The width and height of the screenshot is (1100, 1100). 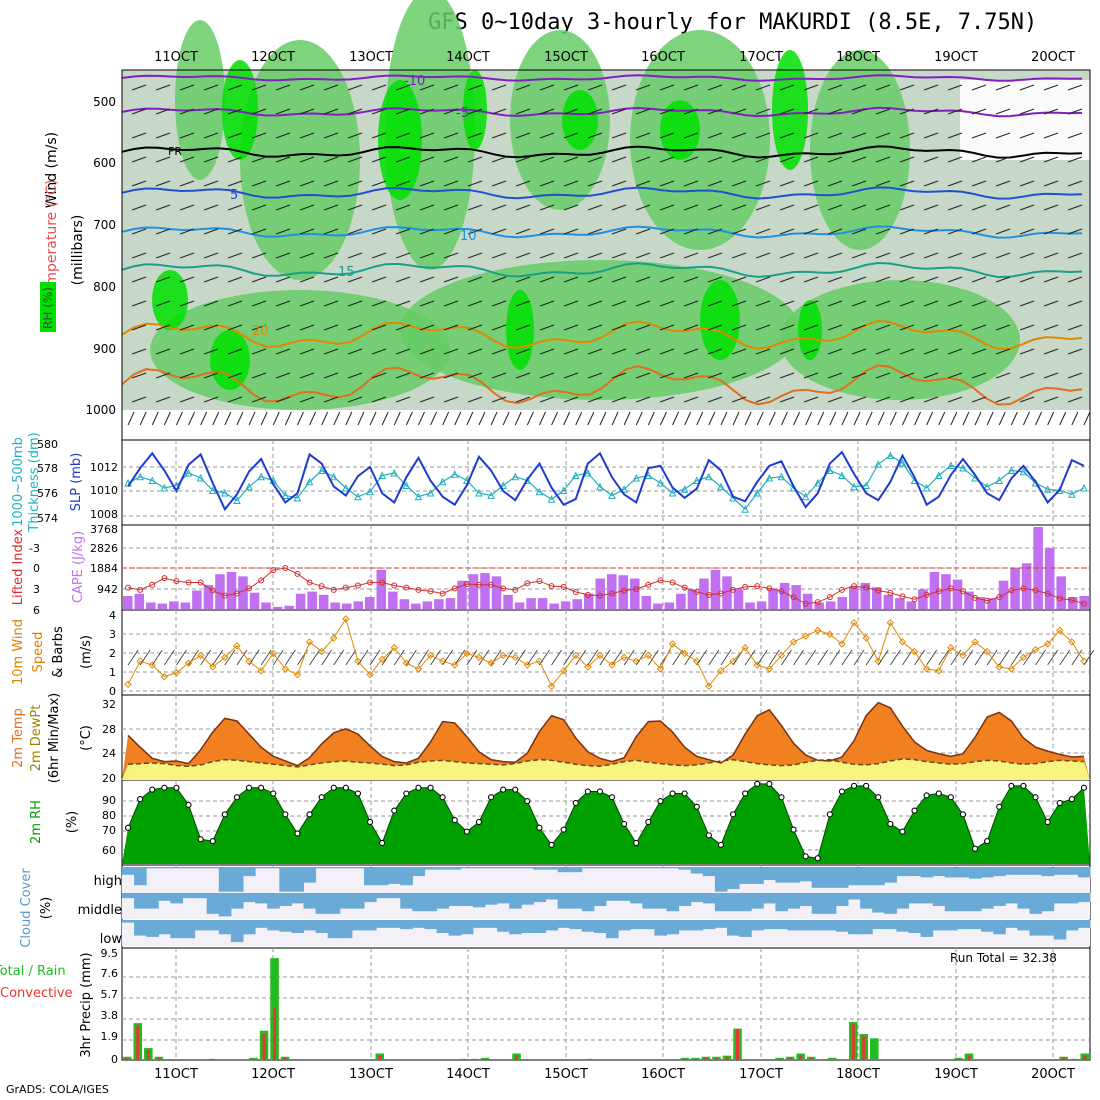 I want to click on li-point, so click(x=781, y=591).